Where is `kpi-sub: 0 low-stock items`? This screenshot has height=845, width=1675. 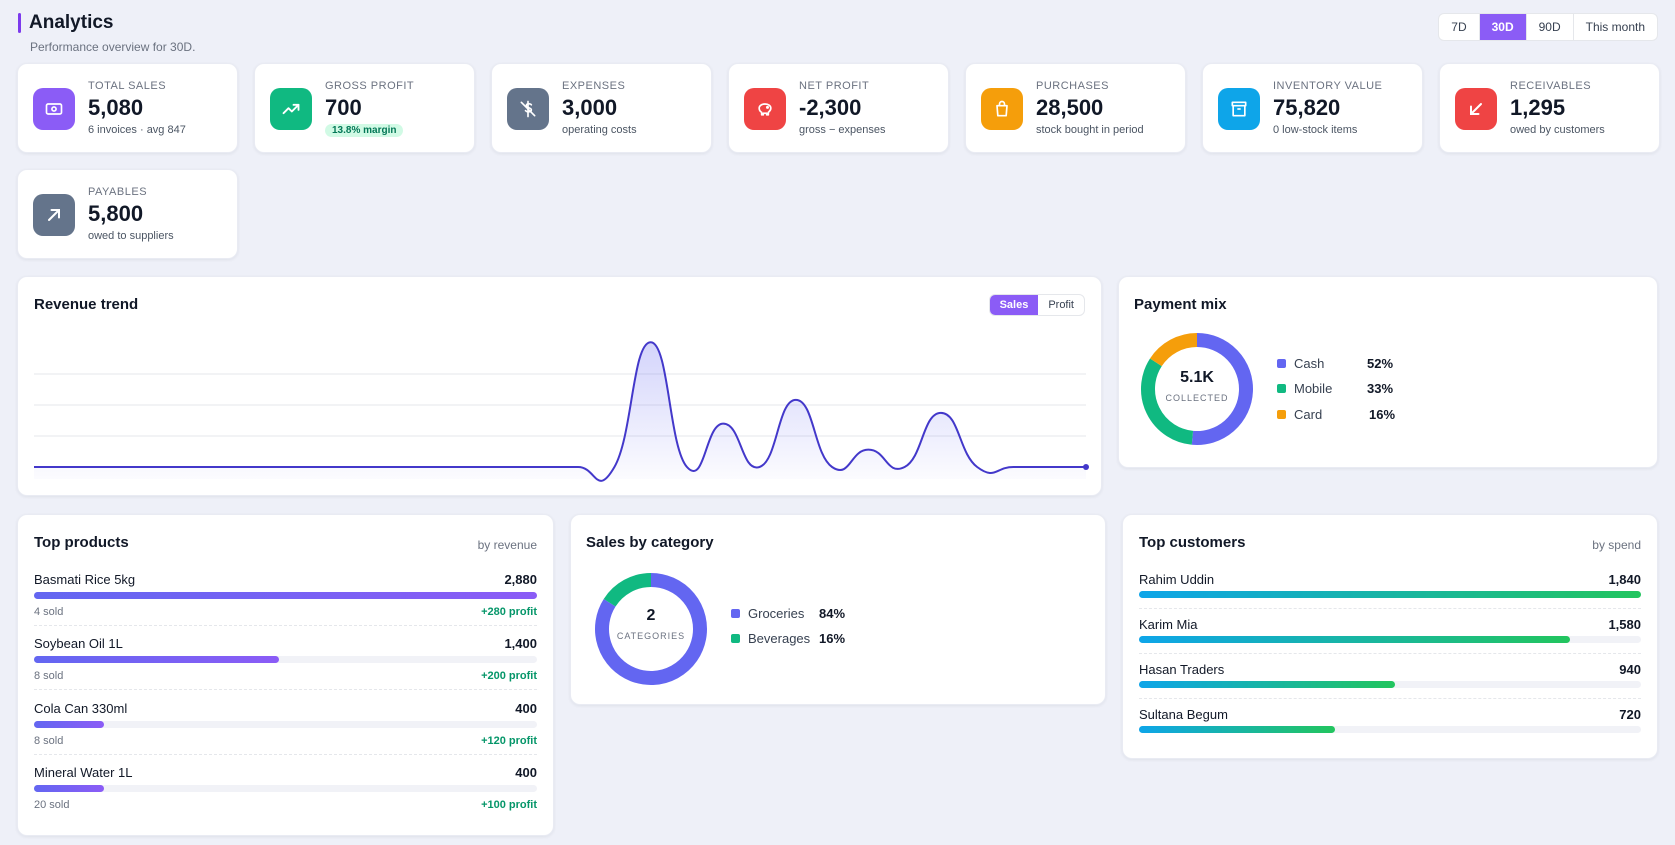 kpi-sub: 0 low-stock items is located at coordinates (1315, 130).